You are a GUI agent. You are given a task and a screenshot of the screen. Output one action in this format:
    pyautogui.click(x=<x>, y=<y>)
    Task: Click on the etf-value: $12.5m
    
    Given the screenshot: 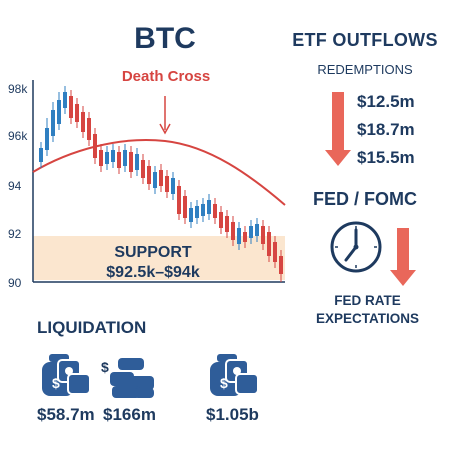 What is the action you would take?
    pyautogui.click(x=386, y=101)
    